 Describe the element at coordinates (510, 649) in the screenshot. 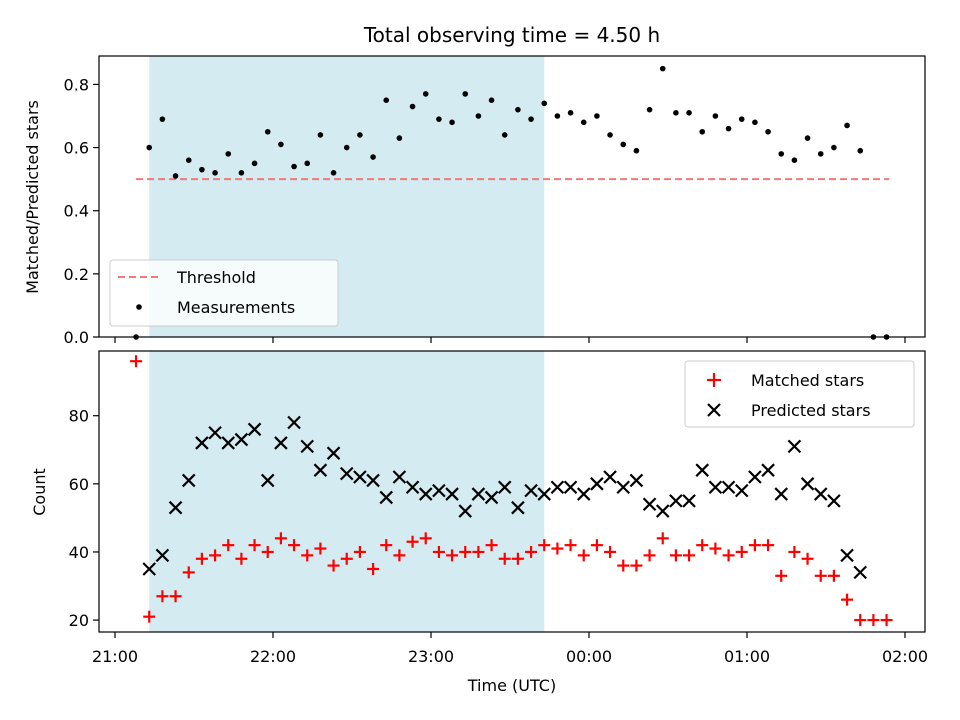

I see `bottom-xticks: 21:00 22:00 23:00 00:00 01:00 02:00` at that location.